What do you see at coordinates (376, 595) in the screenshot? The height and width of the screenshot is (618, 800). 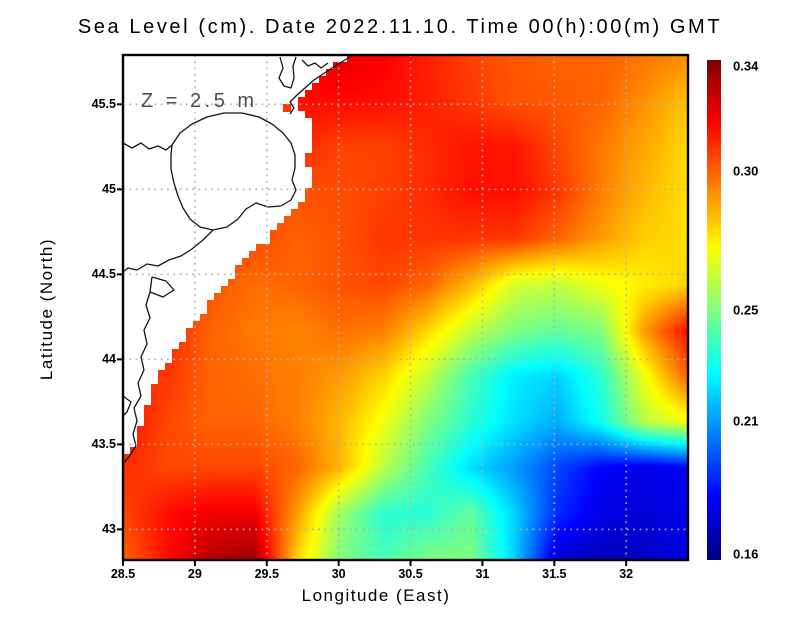 I see `x-axis-label: Longitude (East)` at bounding box center [376, 595].